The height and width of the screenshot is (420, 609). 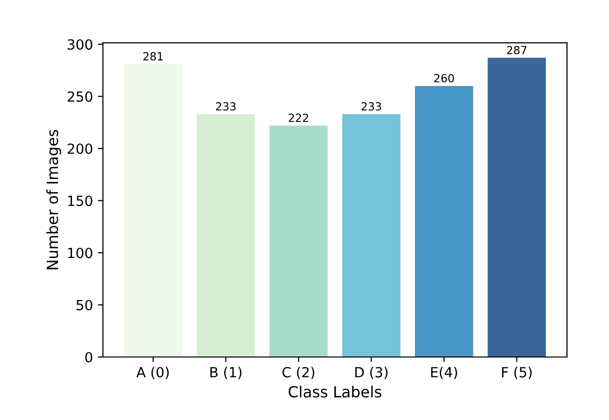 I want to click on x-tick-label: A (0), so click(x=152, y=373).